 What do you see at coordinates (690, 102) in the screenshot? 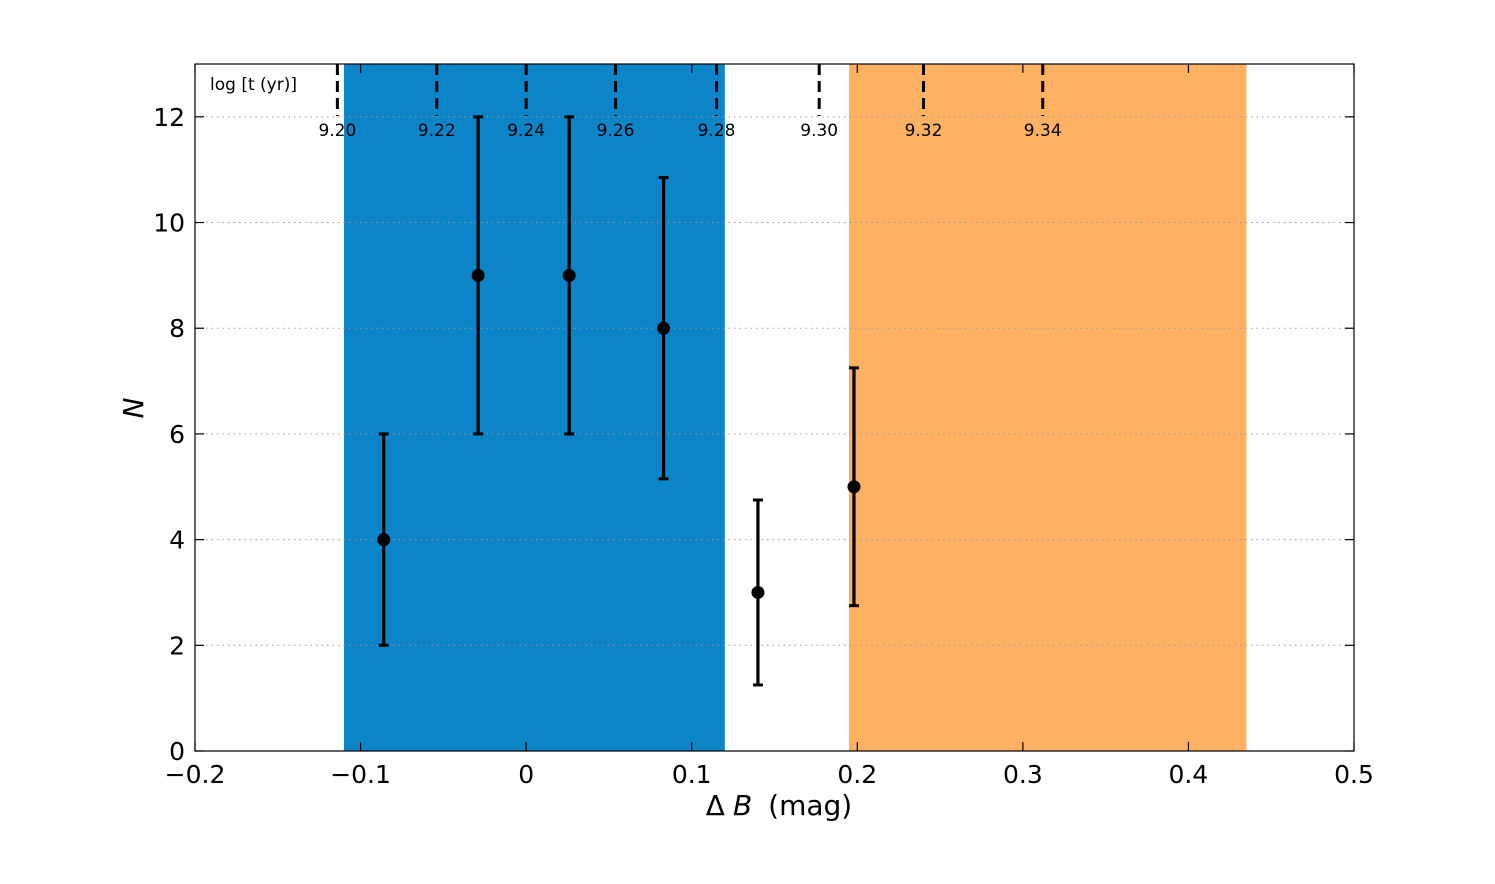
I see `age-markers: 9.20 9.22 9.24 9.26 9.28 9.30 9.32 9.34` at bounding box center [690, 102].